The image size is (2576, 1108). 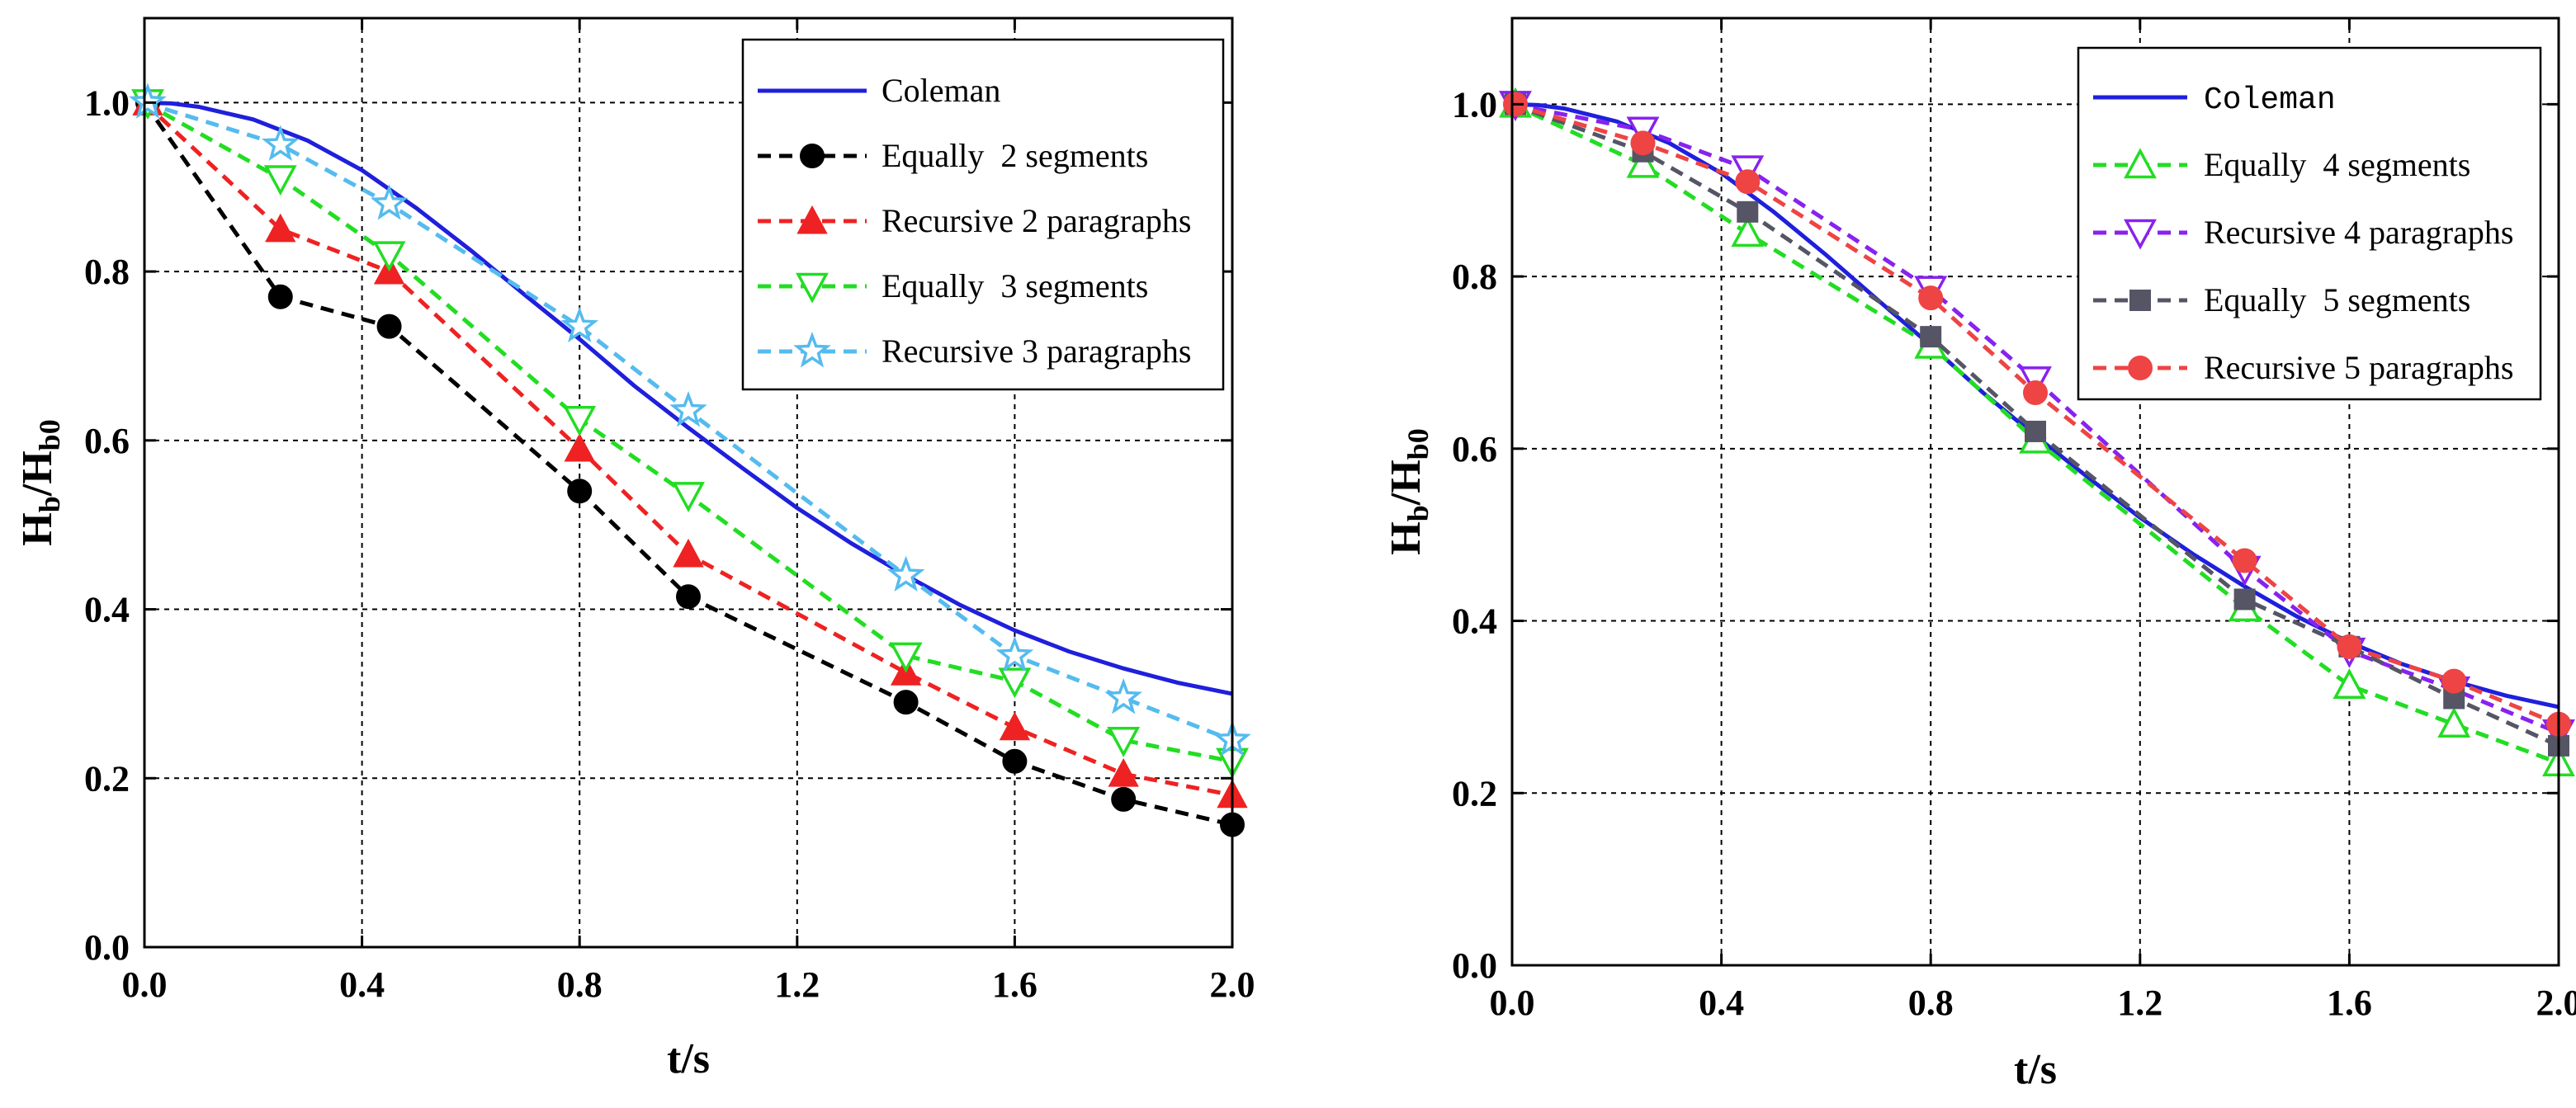 I want to click on legend-item-5: Recursive 5 paragraphs, so click(x=2303, y=367).